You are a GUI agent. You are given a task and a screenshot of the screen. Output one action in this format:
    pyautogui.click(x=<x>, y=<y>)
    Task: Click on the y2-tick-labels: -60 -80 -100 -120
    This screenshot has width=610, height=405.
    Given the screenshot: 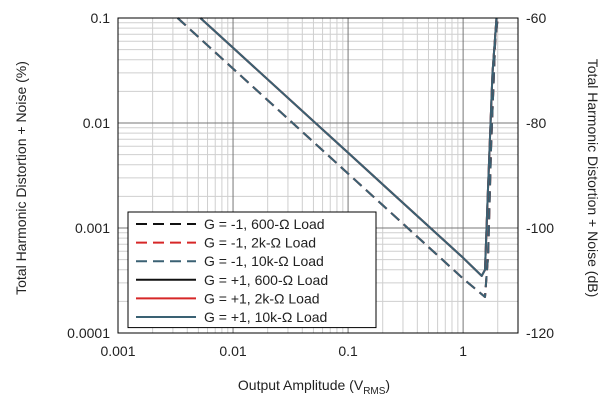 What is the action you would take?
    pyautogui.click(x=540, y=175)
    